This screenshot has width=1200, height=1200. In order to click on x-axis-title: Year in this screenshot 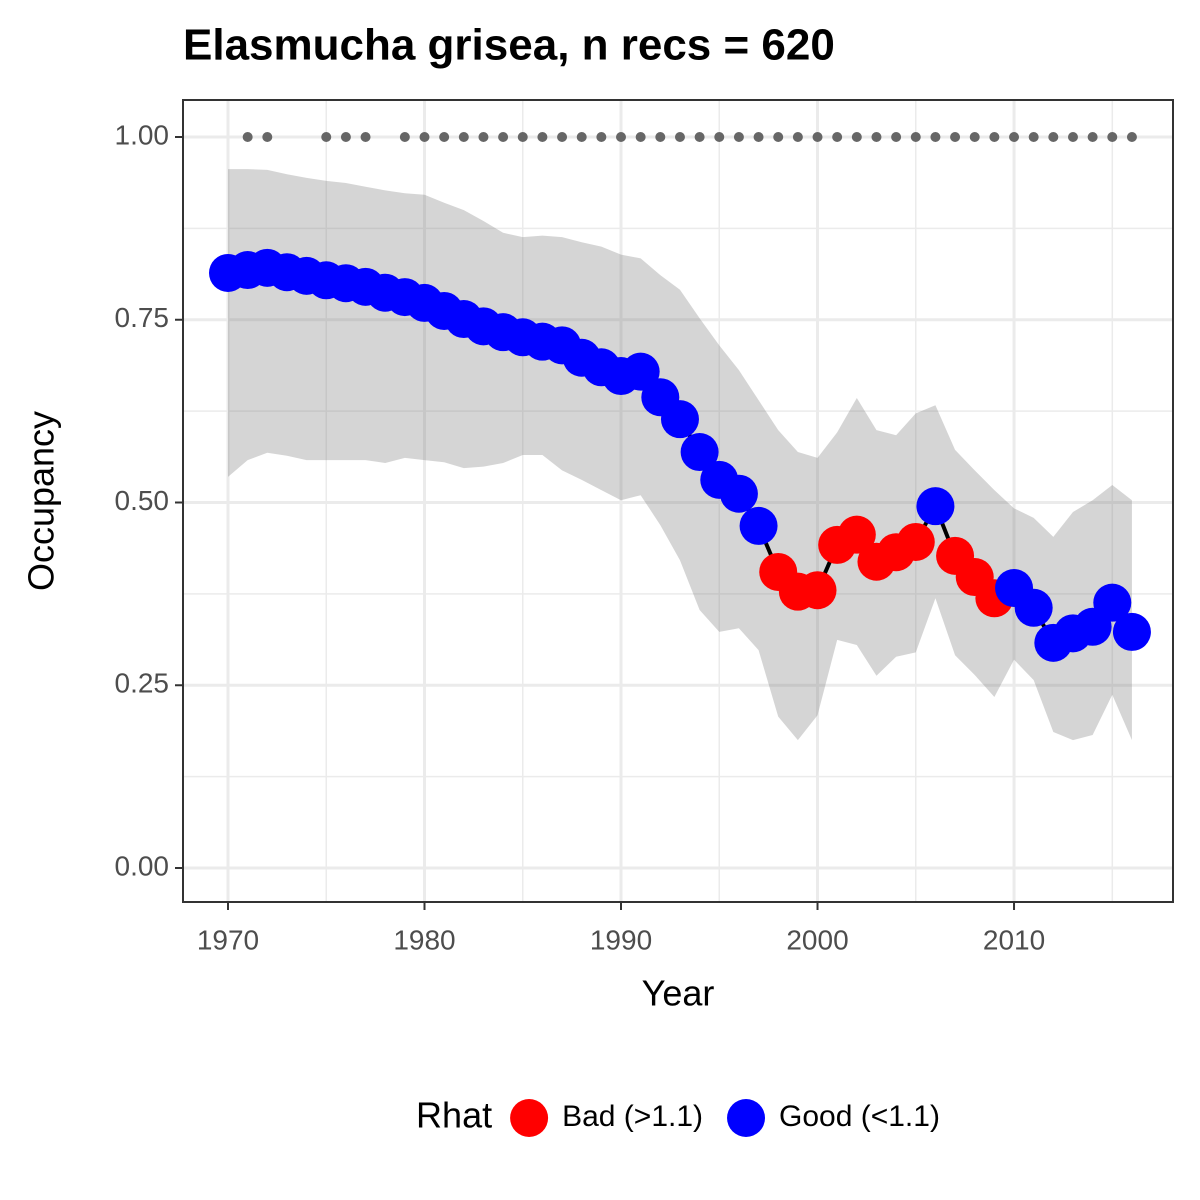, I will do `click(678, 993)`.